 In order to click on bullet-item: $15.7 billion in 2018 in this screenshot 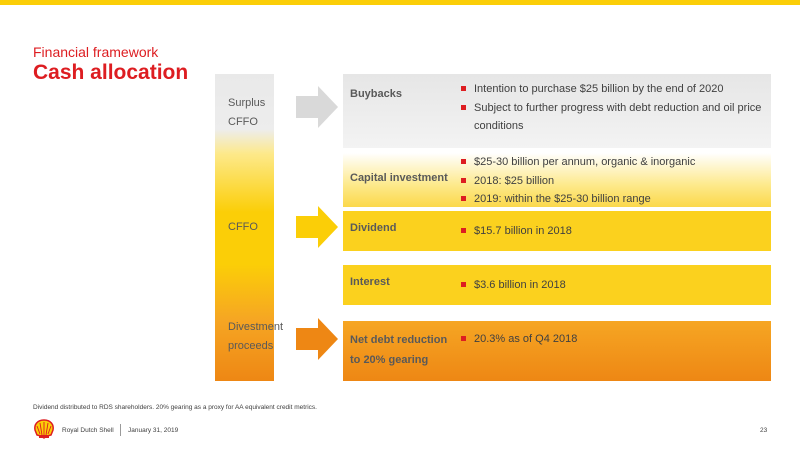, I will do `click(516, 231)`.